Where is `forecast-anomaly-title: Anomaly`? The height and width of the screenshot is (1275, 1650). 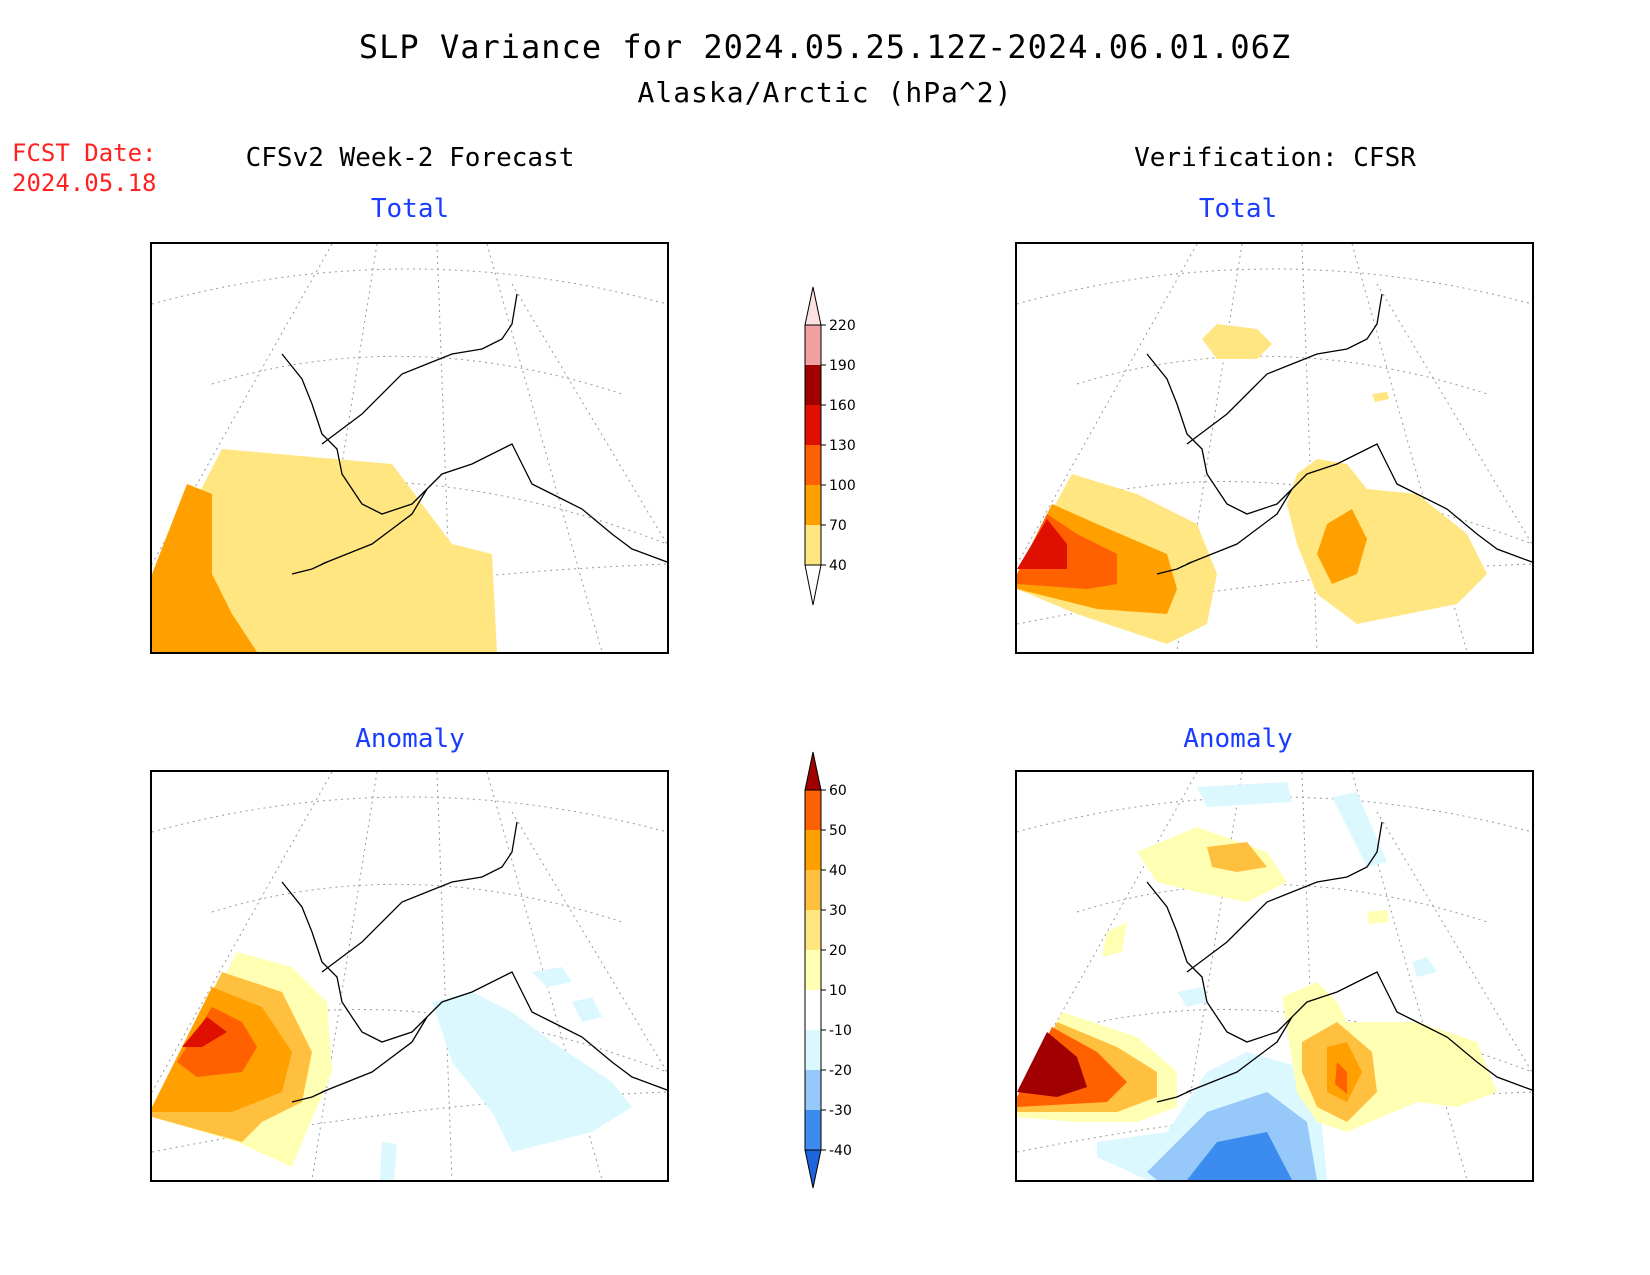
forecast-anomaly-title: Anomaly is located at coordinates (410, 739).